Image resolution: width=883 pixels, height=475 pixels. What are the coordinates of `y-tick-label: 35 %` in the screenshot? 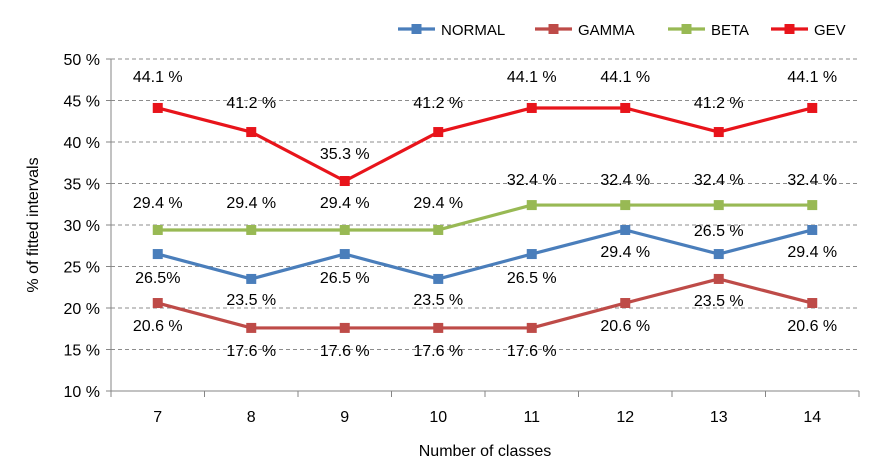 It's located at (82, 185).